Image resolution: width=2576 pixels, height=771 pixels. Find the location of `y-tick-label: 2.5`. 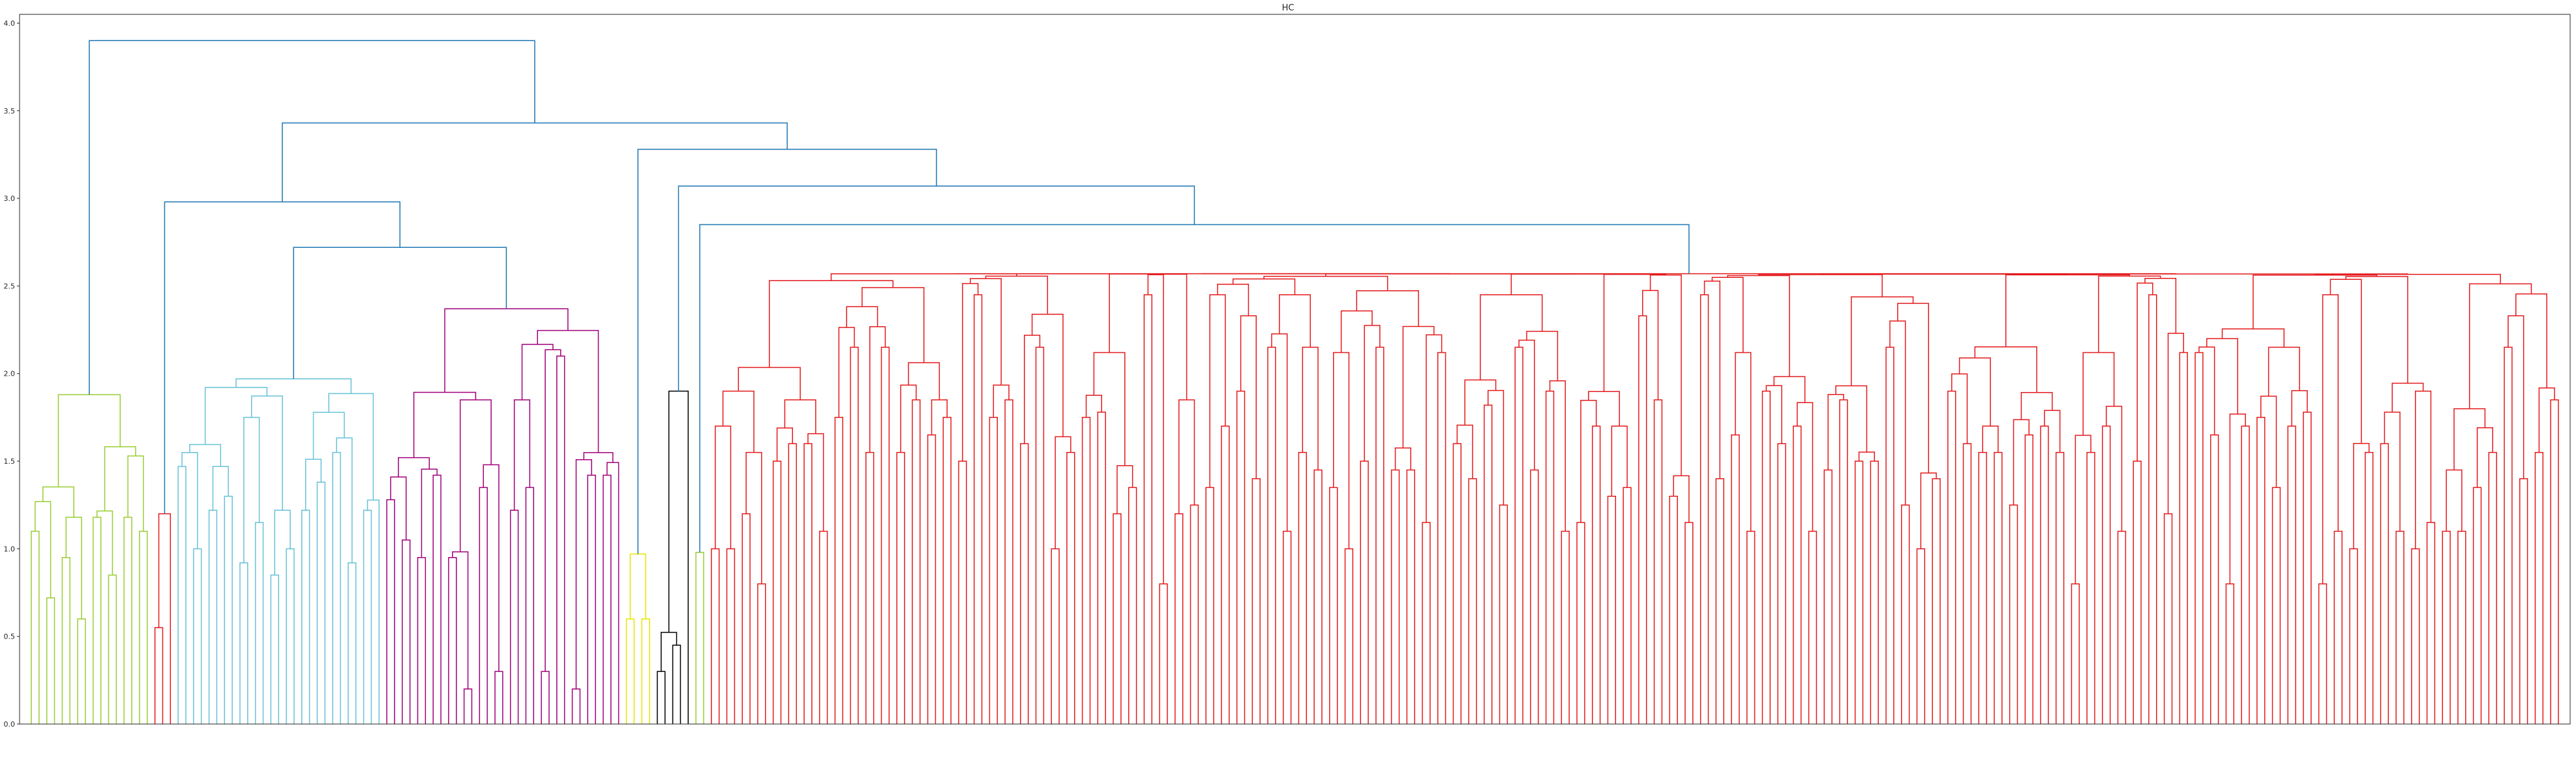

y-tick-label: 2.5 is located at coordinates (10, 286).